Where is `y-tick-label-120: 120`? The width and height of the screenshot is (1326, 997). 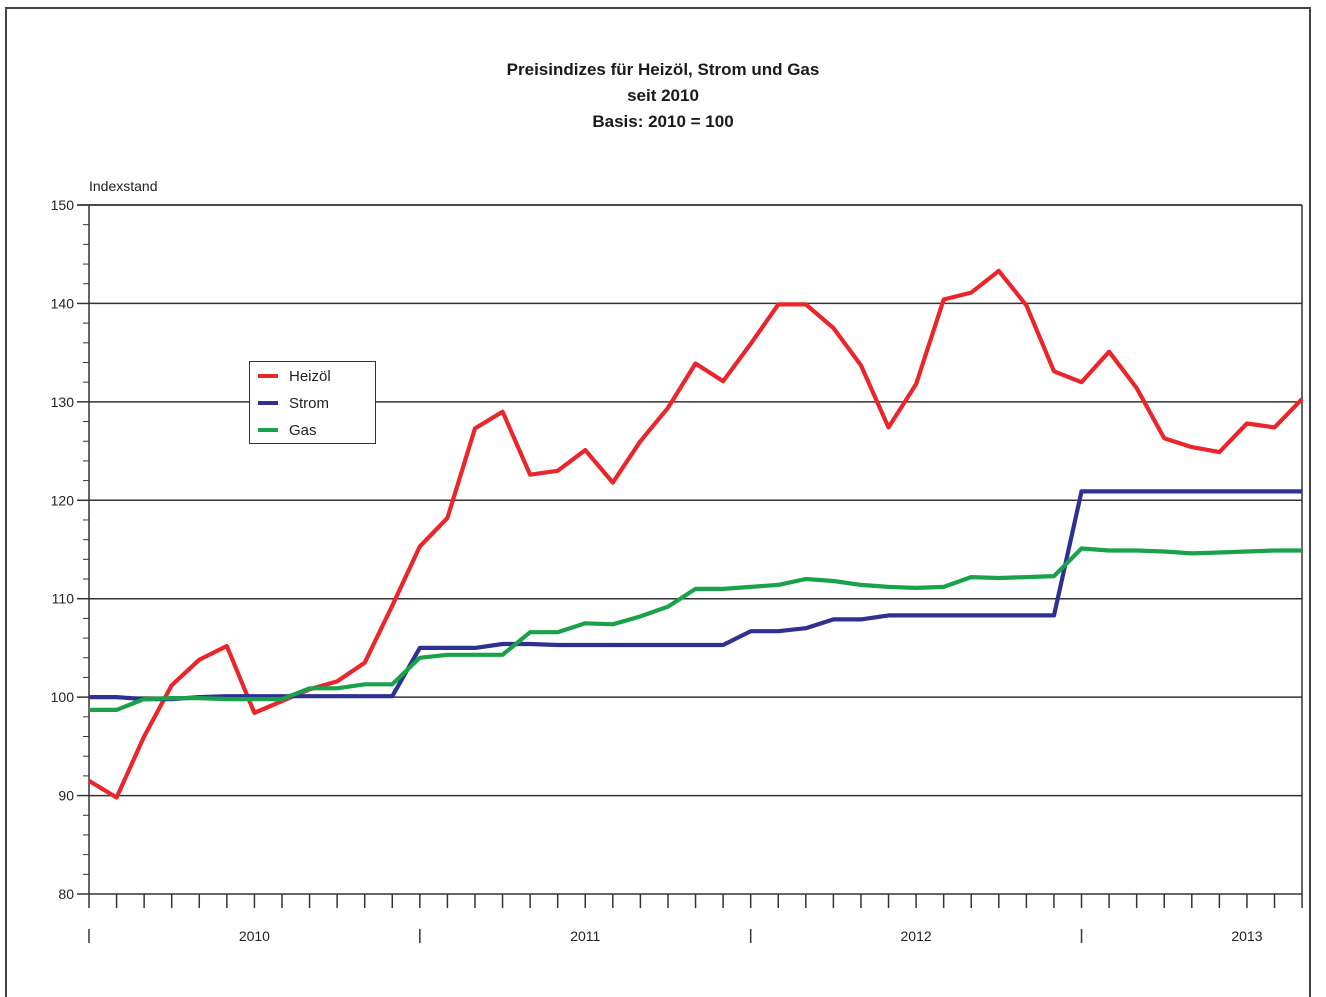 y-tick-label-120: 120 is located at coordinates (63, 500).